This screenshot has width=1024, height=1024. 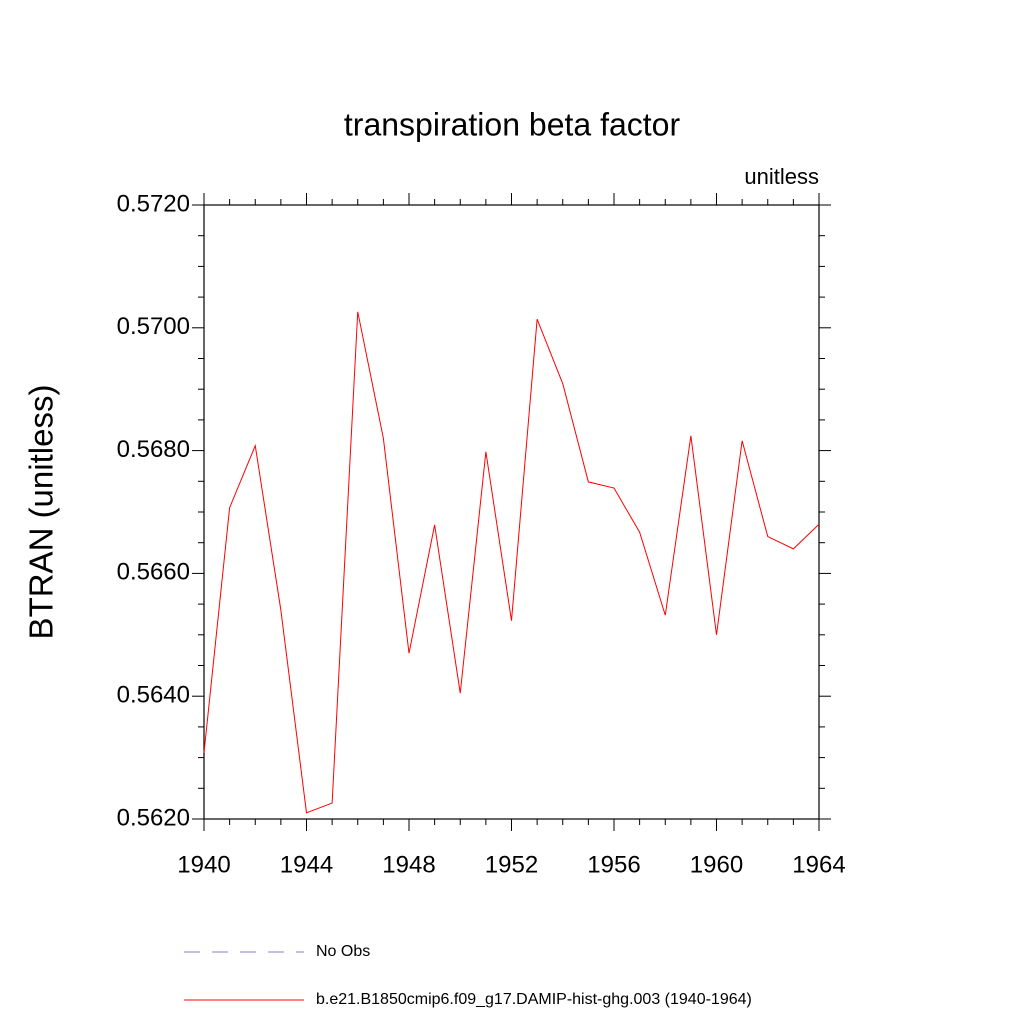 What do you see at coordinates (153, 572) in the screenshot?
I see `y-tick-label: 0.5660` at bounding box center [153, 572].